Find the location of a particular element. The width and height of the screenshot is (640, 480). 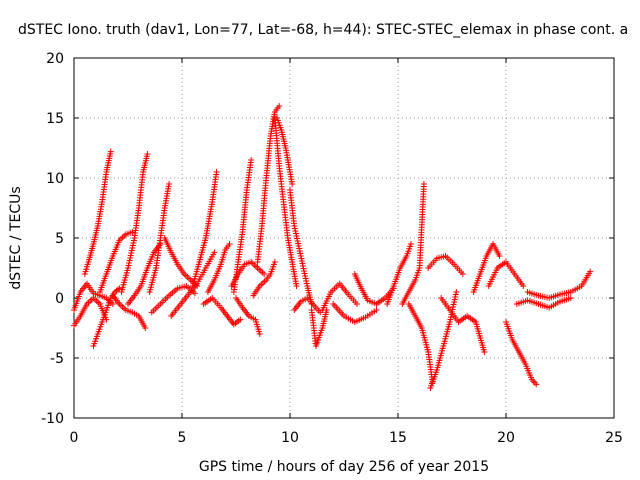

y-tick-label: 5 is located at coordinates (59, 239).